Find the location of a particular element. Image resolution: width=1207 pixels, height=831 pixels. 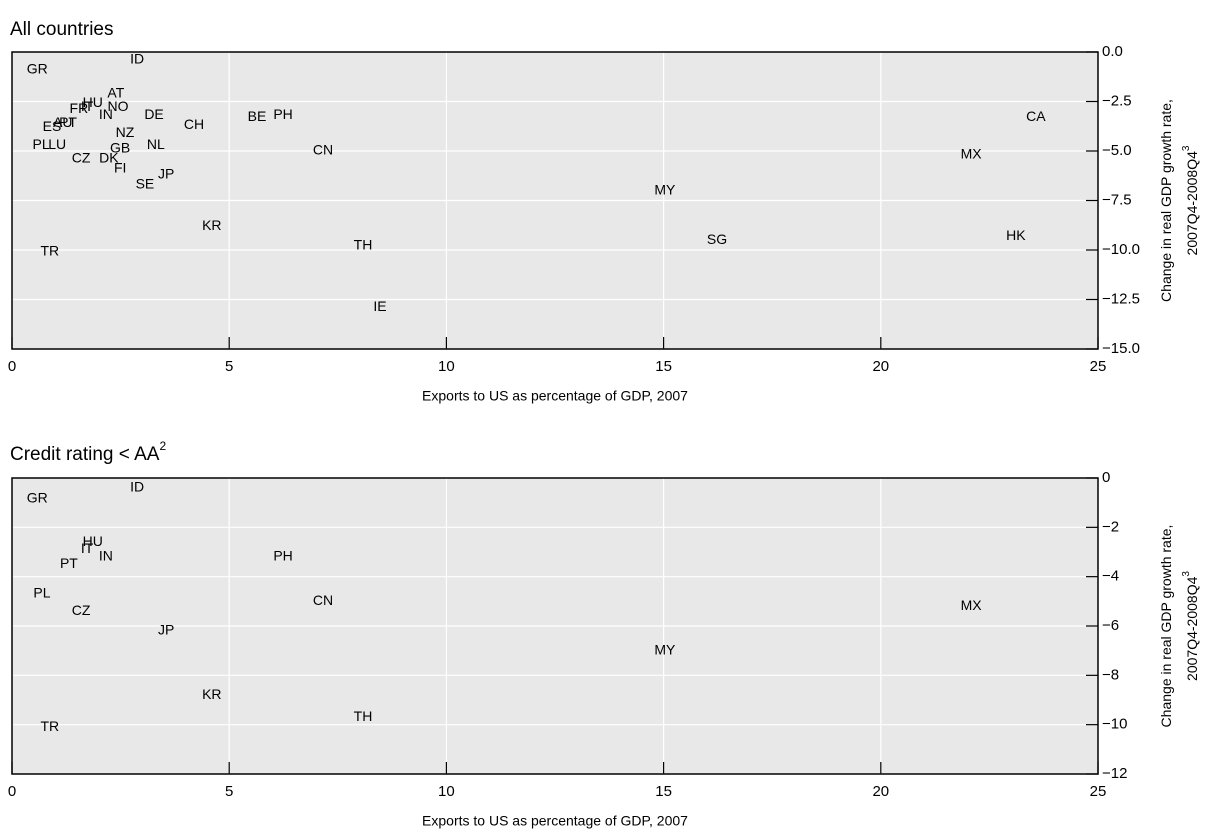

point-label: ES is located at coordinates (52, 126).